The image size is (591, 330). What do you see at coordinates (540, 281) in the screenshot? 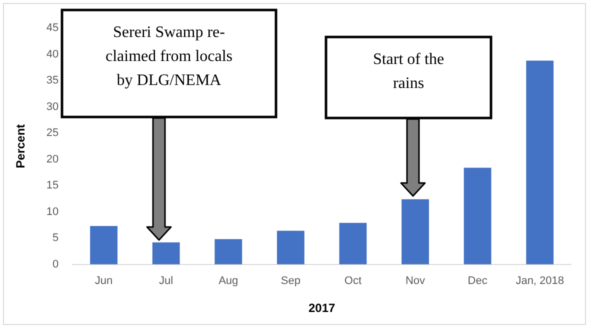
I see `x-tick-label: Jan, 2018` at bounding box center [540, 281].